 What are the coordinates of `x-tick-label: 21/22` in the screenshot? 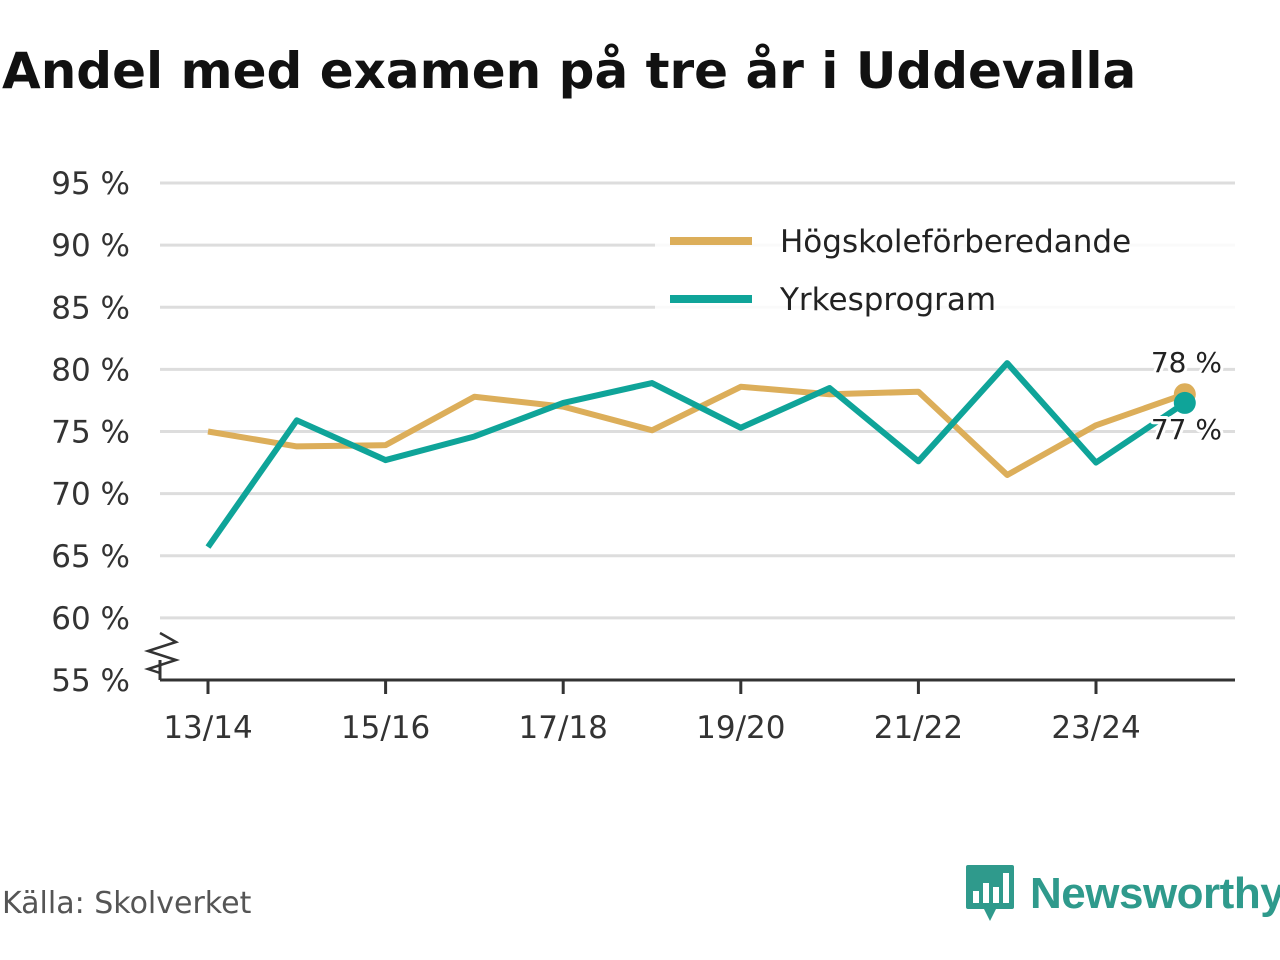 It's located at (918, 728).